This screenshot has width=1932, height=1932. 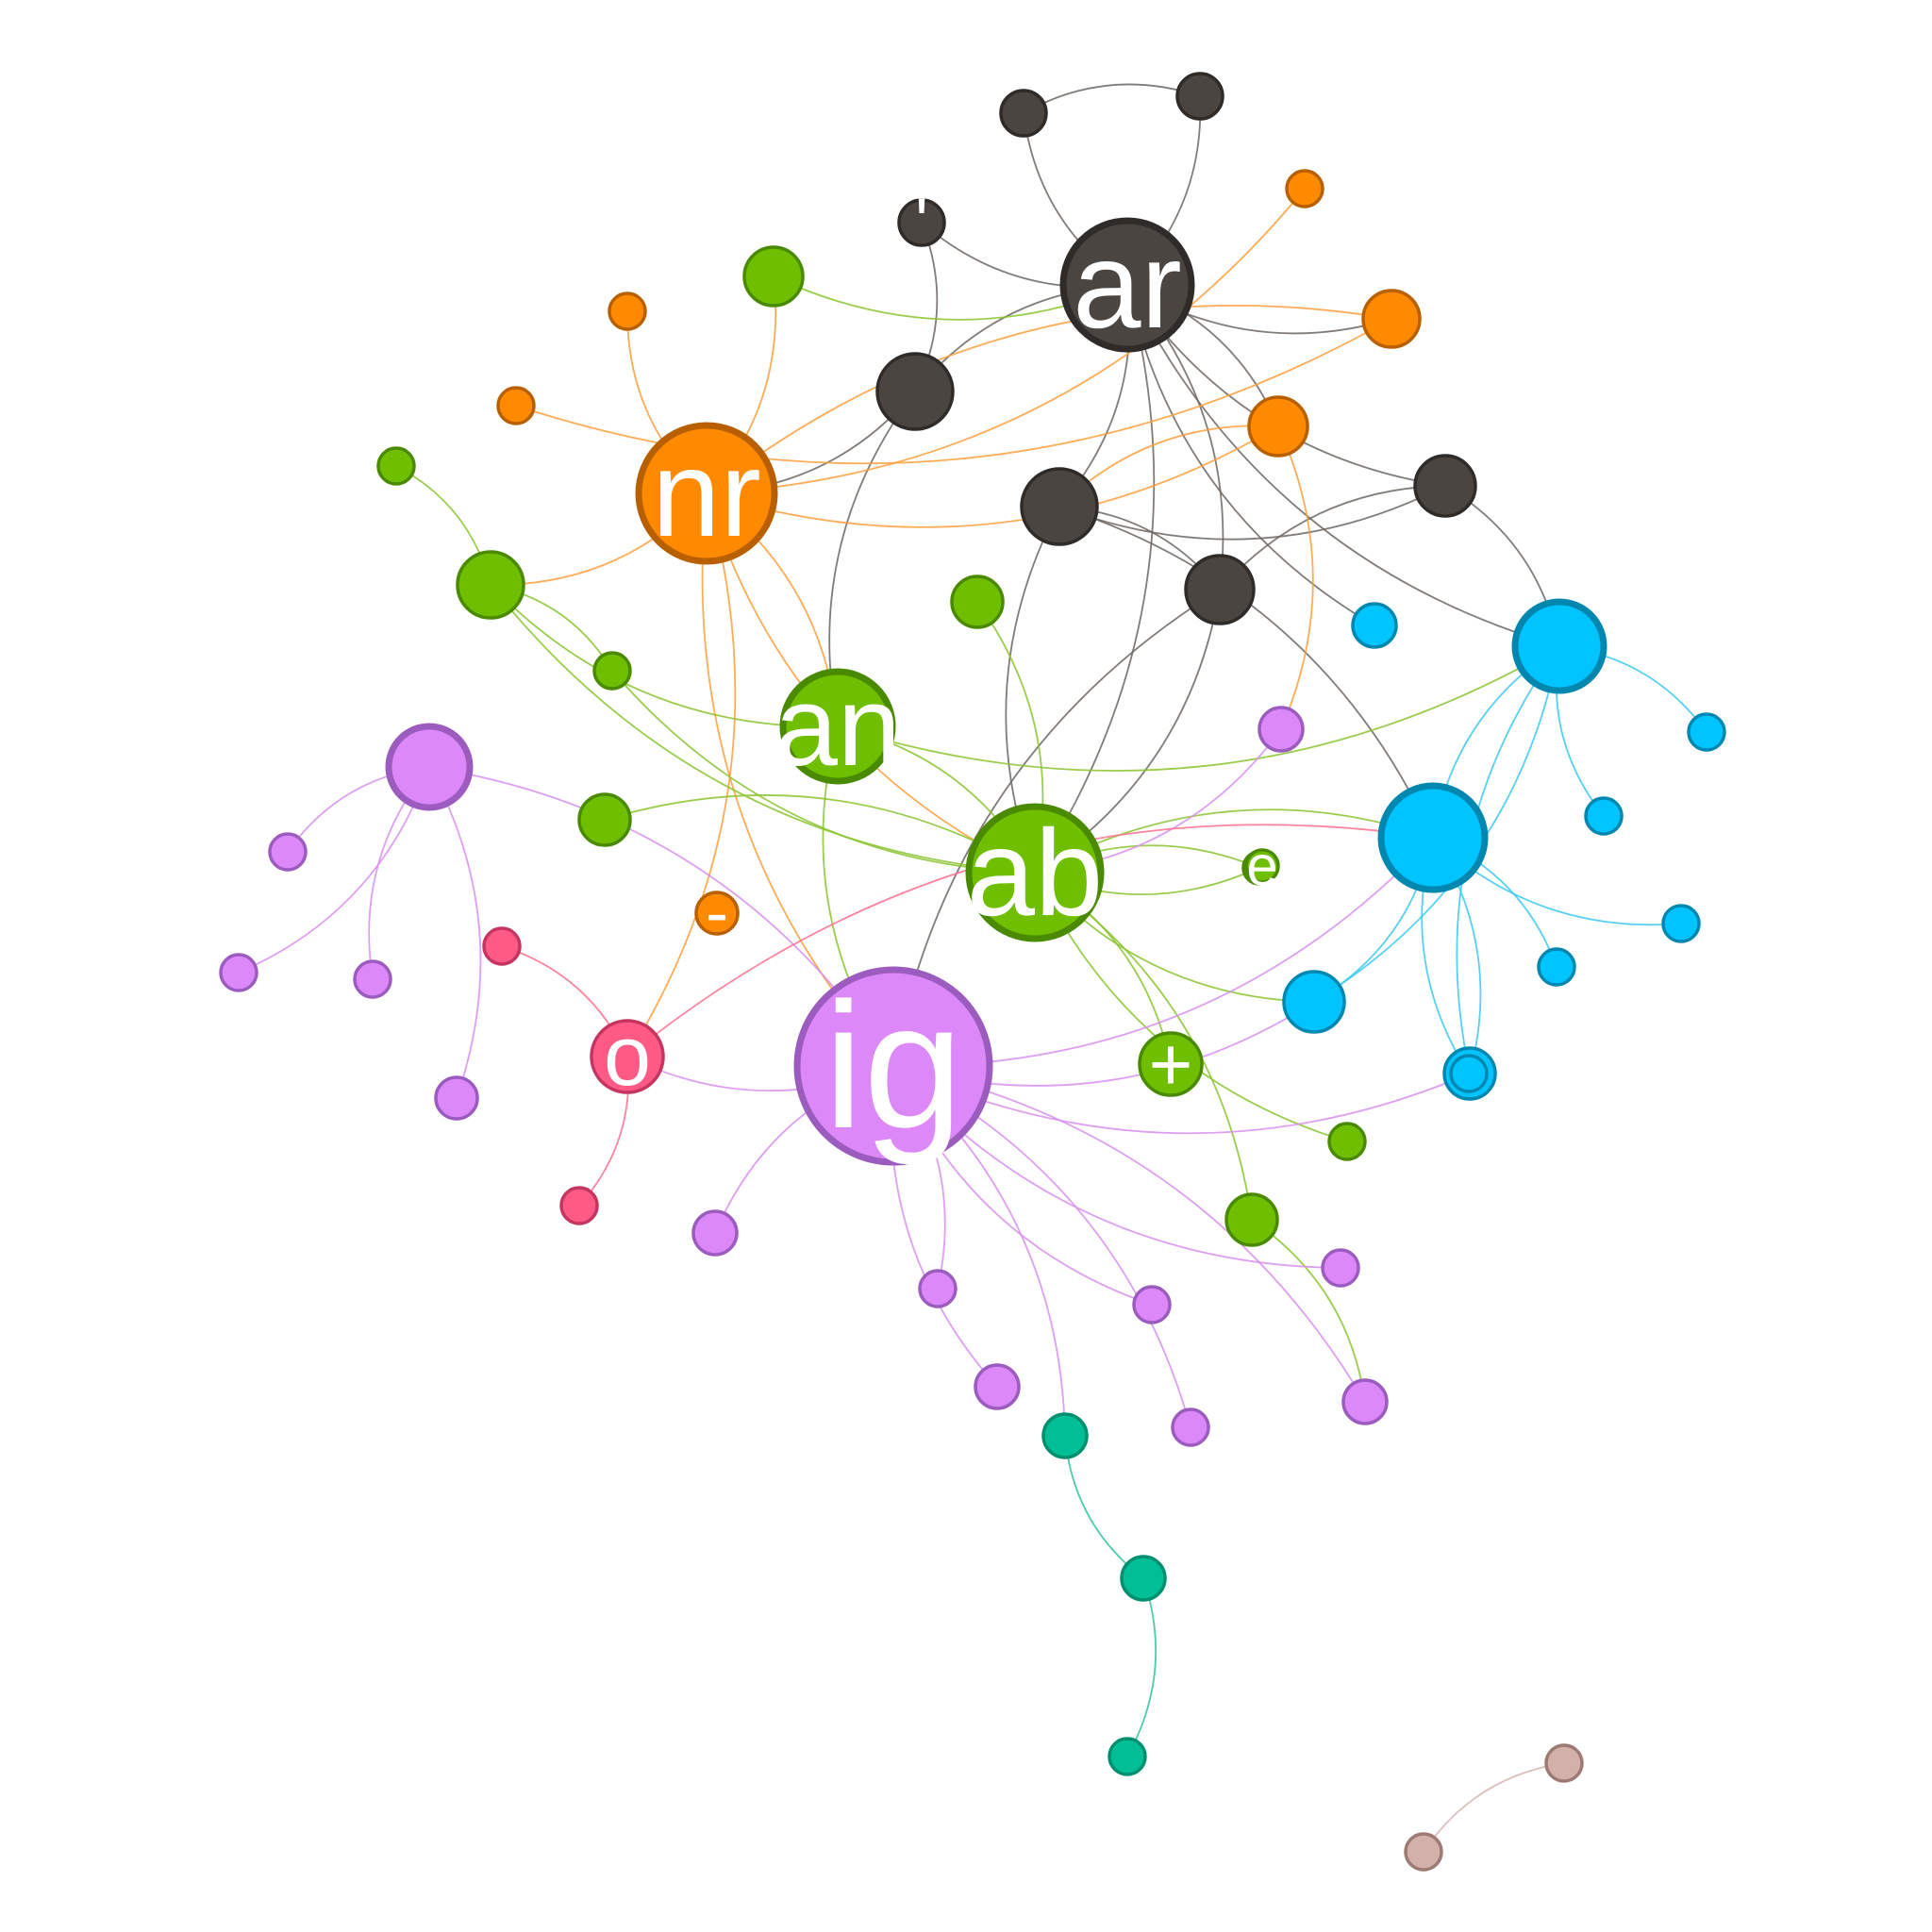 I want to click on node-label: ab, so click(x=1035, y=872).